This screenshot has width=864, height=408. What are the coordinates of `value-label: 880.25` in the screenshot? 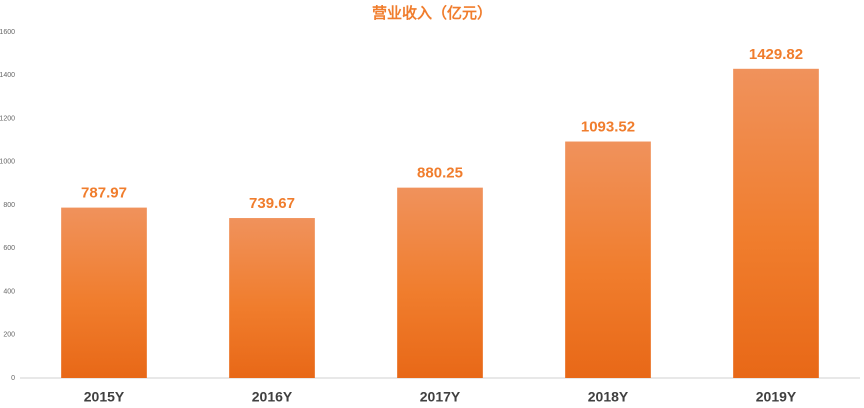 It's located at (440, 173).